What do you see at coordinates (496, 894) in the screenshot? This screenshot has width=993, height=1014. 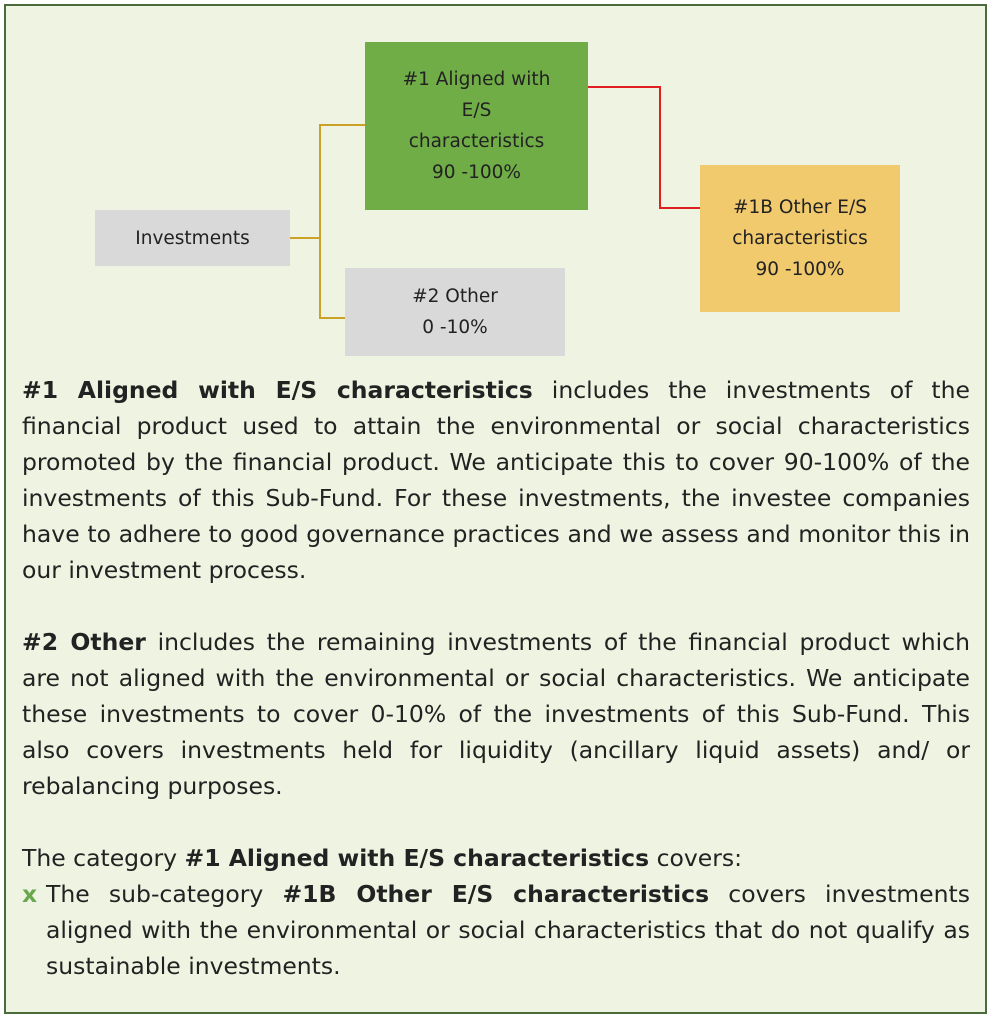 I see `bold-text: #1B Other E/S characteristics` at bounding box center [496, 894].